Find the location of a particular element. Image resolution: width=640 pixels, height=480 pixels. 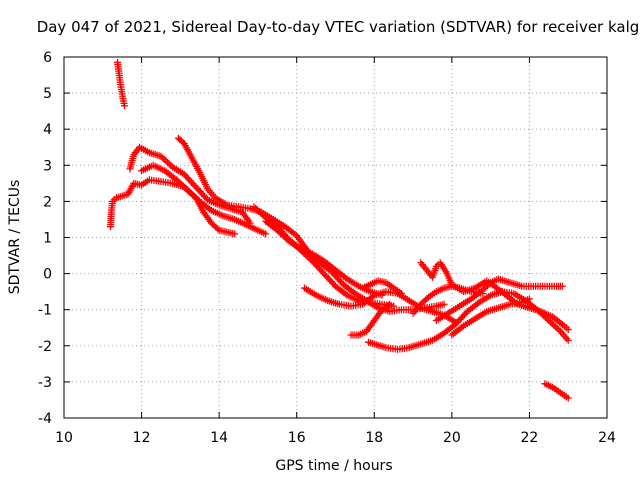

x-tick-label: 16 is located at coordinates (297, 438).